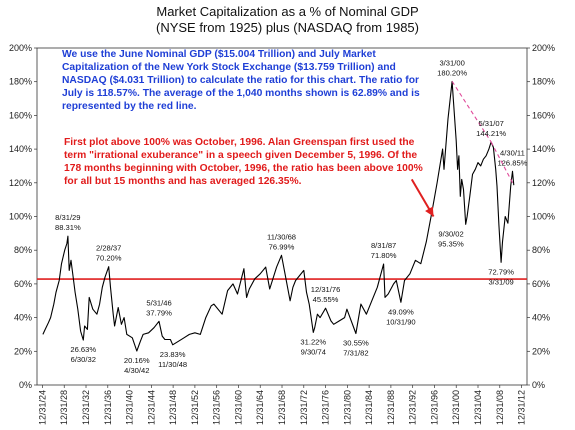 This screenshot has height=430, width=575. What do you see at coordinates (86, 407) in the screenshot?
I see `x-tick-label: 12/31/32` at bounding box center [86, 407].